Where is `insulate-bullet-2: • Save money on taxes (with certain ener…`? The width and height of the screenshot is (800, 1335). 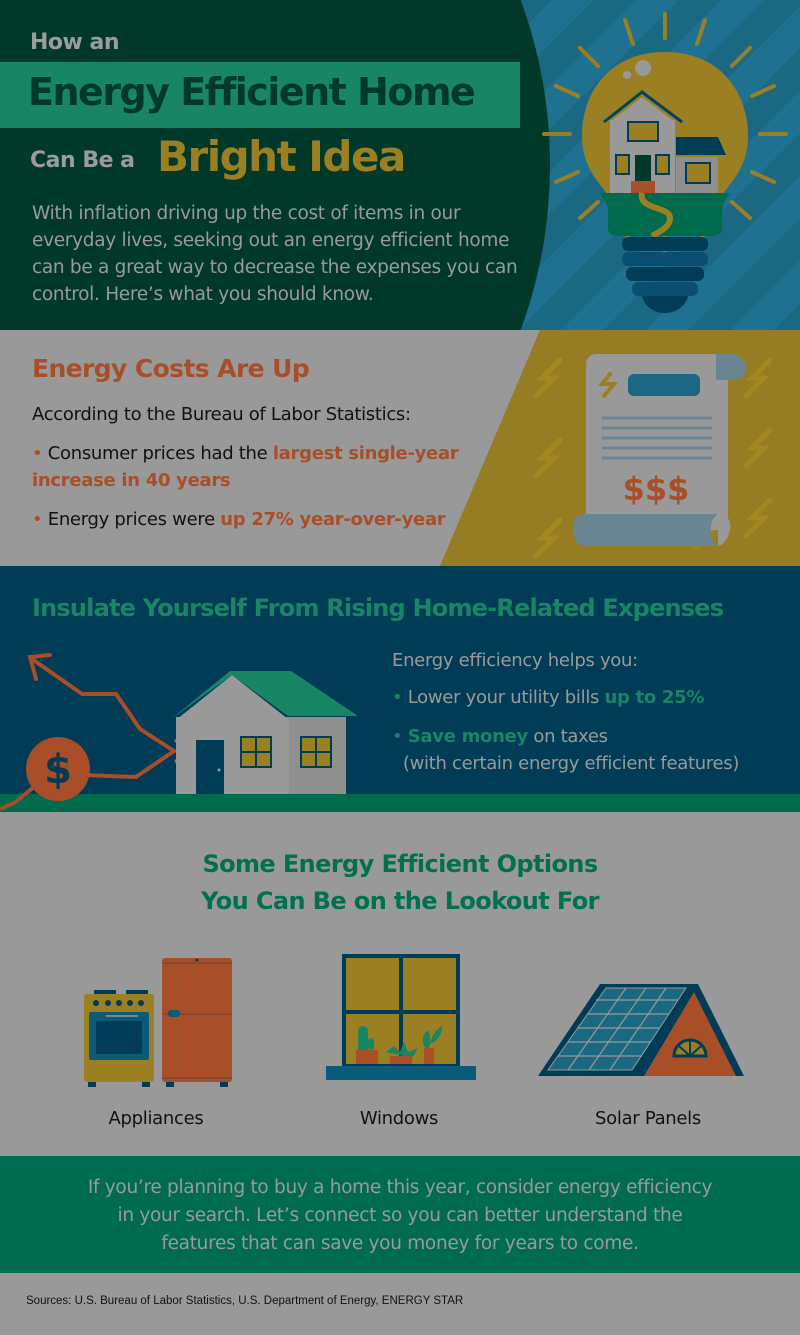
insulate-bullet-2: • Save money on taxes (with certain ener… is located at coordinates (566, 750).